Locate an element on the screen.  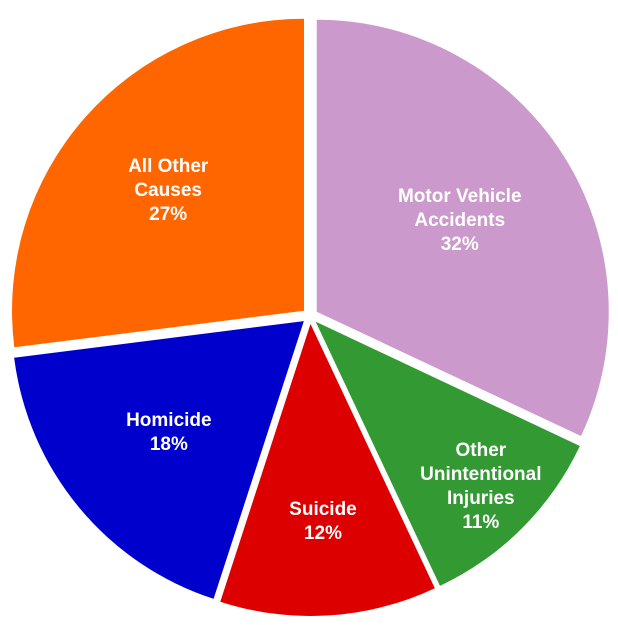
value-label: 18% is located at coordinates (168, 444).